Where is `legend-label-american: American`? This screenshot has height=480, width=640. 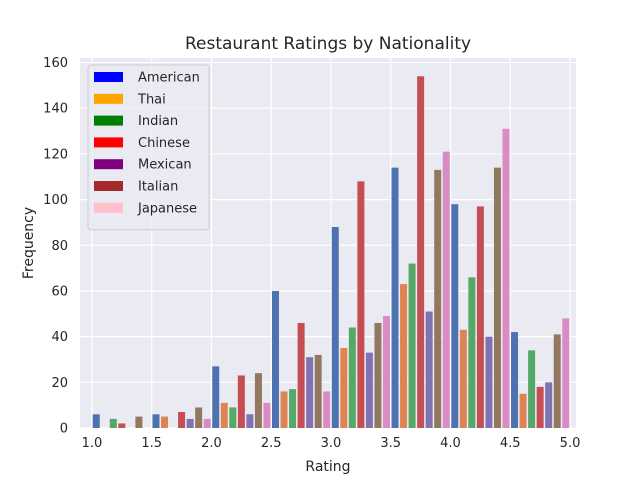
legend-label-american: American is located at coordinates (169, 78).